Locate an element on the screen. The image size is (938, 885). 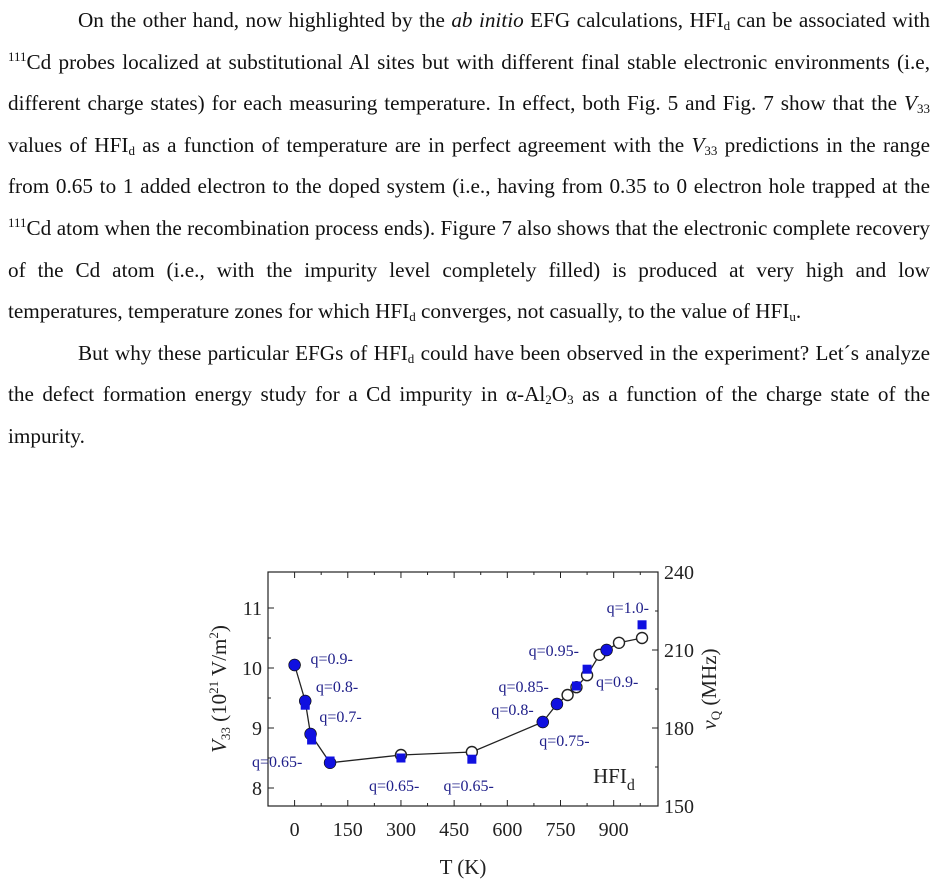
charge-state-label: q=0.85- is located at coordinates (523, 687).